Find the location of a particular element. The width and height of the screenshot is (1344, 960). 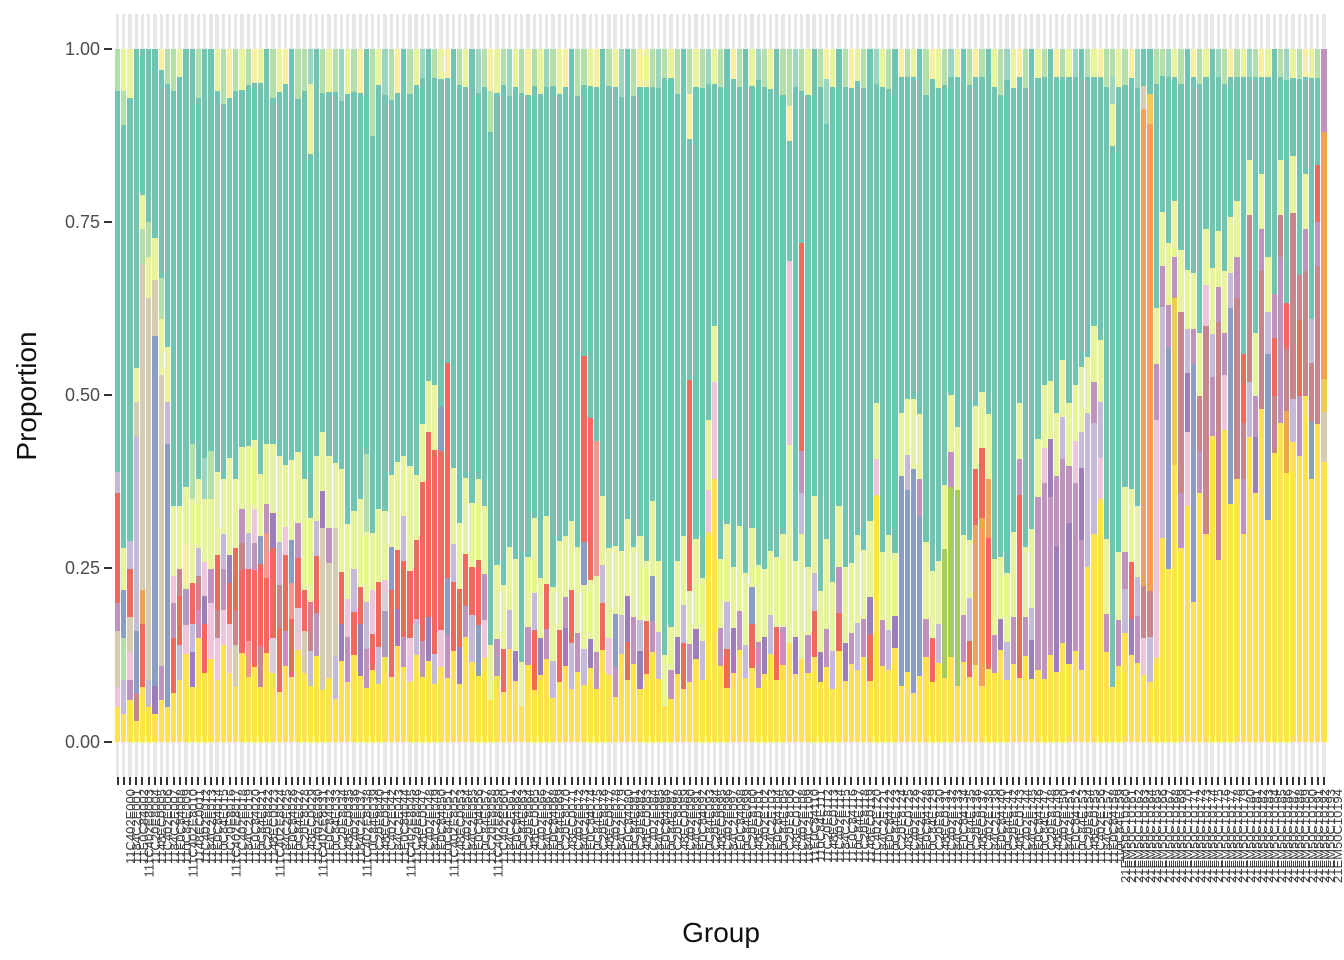

y-tick-label: 1.00 is located at coordinates (82, 48).